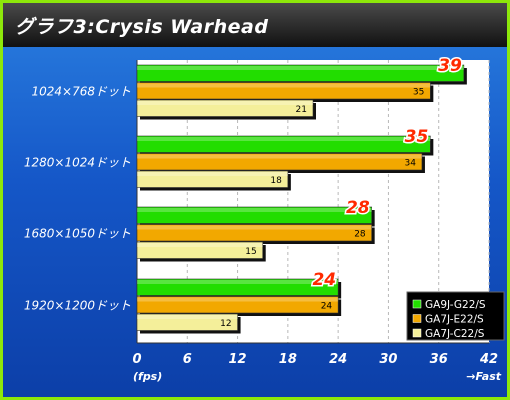 The height and width of the screenshot is (400, 510). I want to click on data-label: 34, so click(410, 163).